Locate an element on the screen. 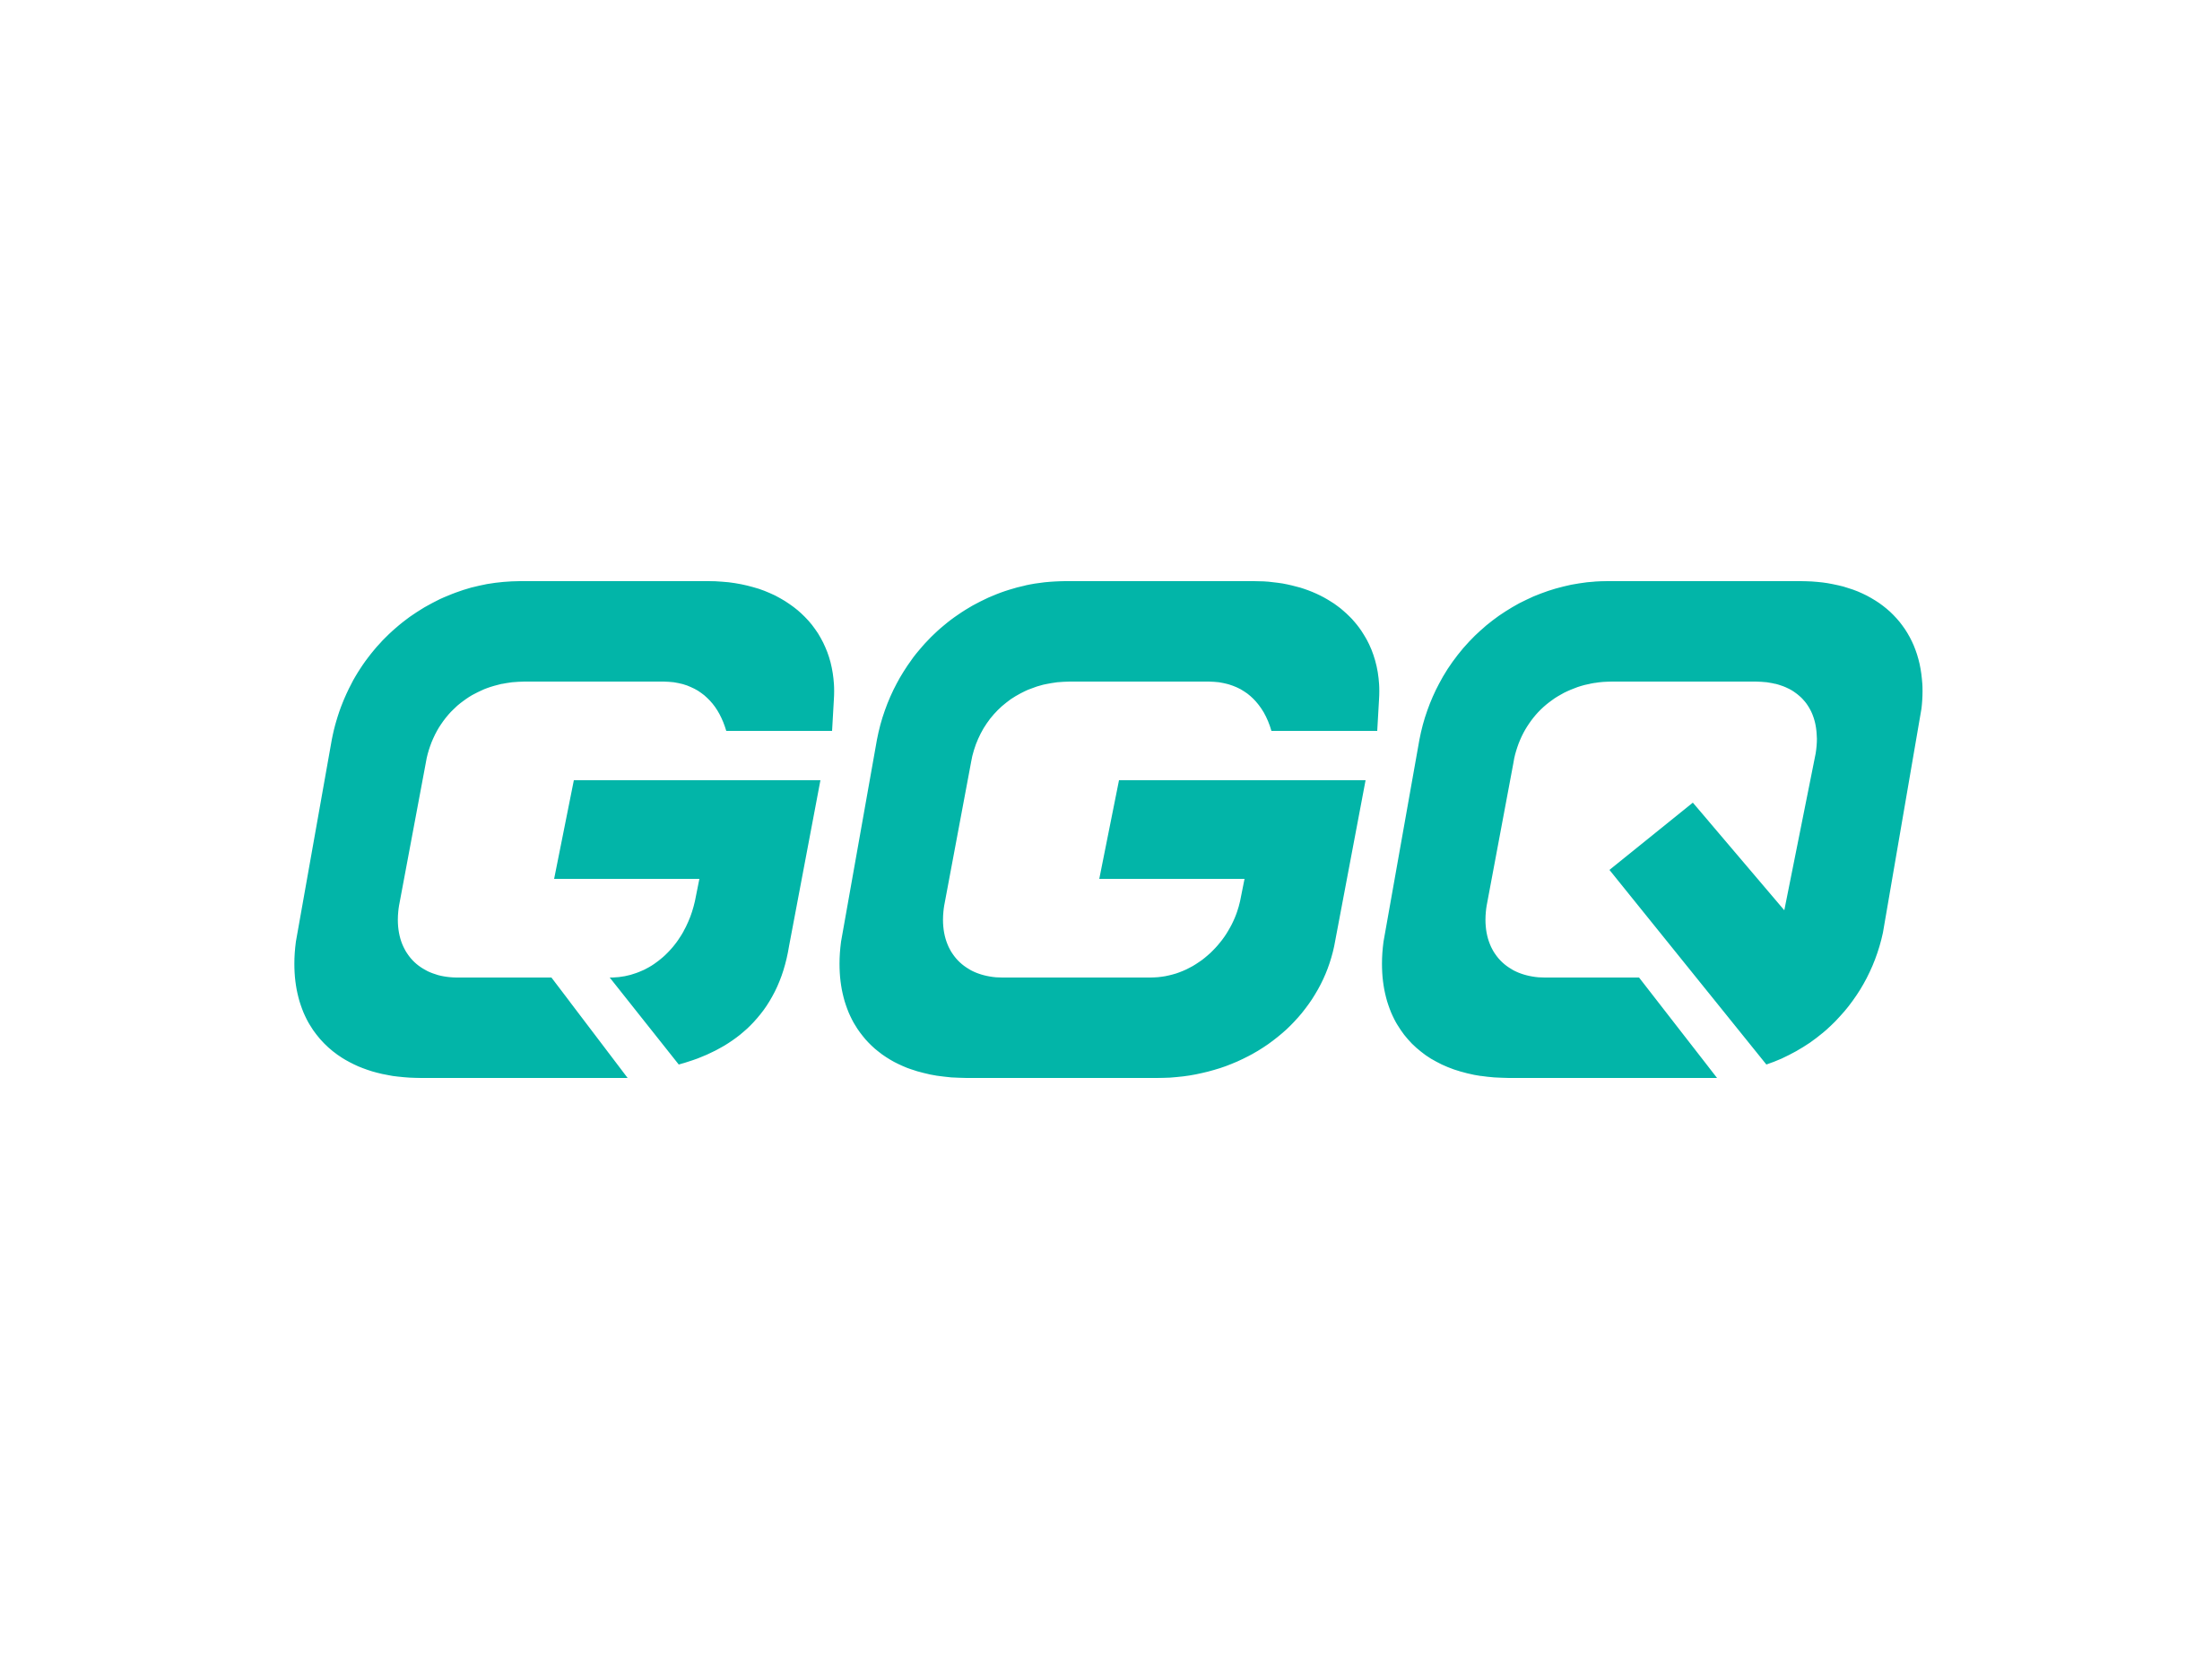 This screenshot has height=1660, width=2212. logo-letter-g-second is located at coordinates (1109, 830).